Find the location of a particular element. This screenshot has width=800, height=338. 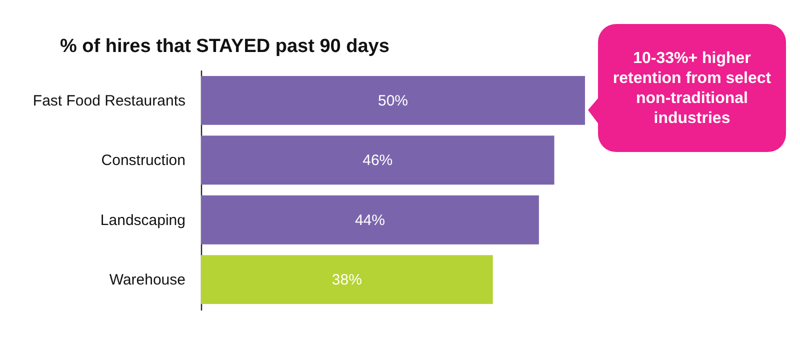

y-tick-label: Landscaping is located at coordinates (143, 220).